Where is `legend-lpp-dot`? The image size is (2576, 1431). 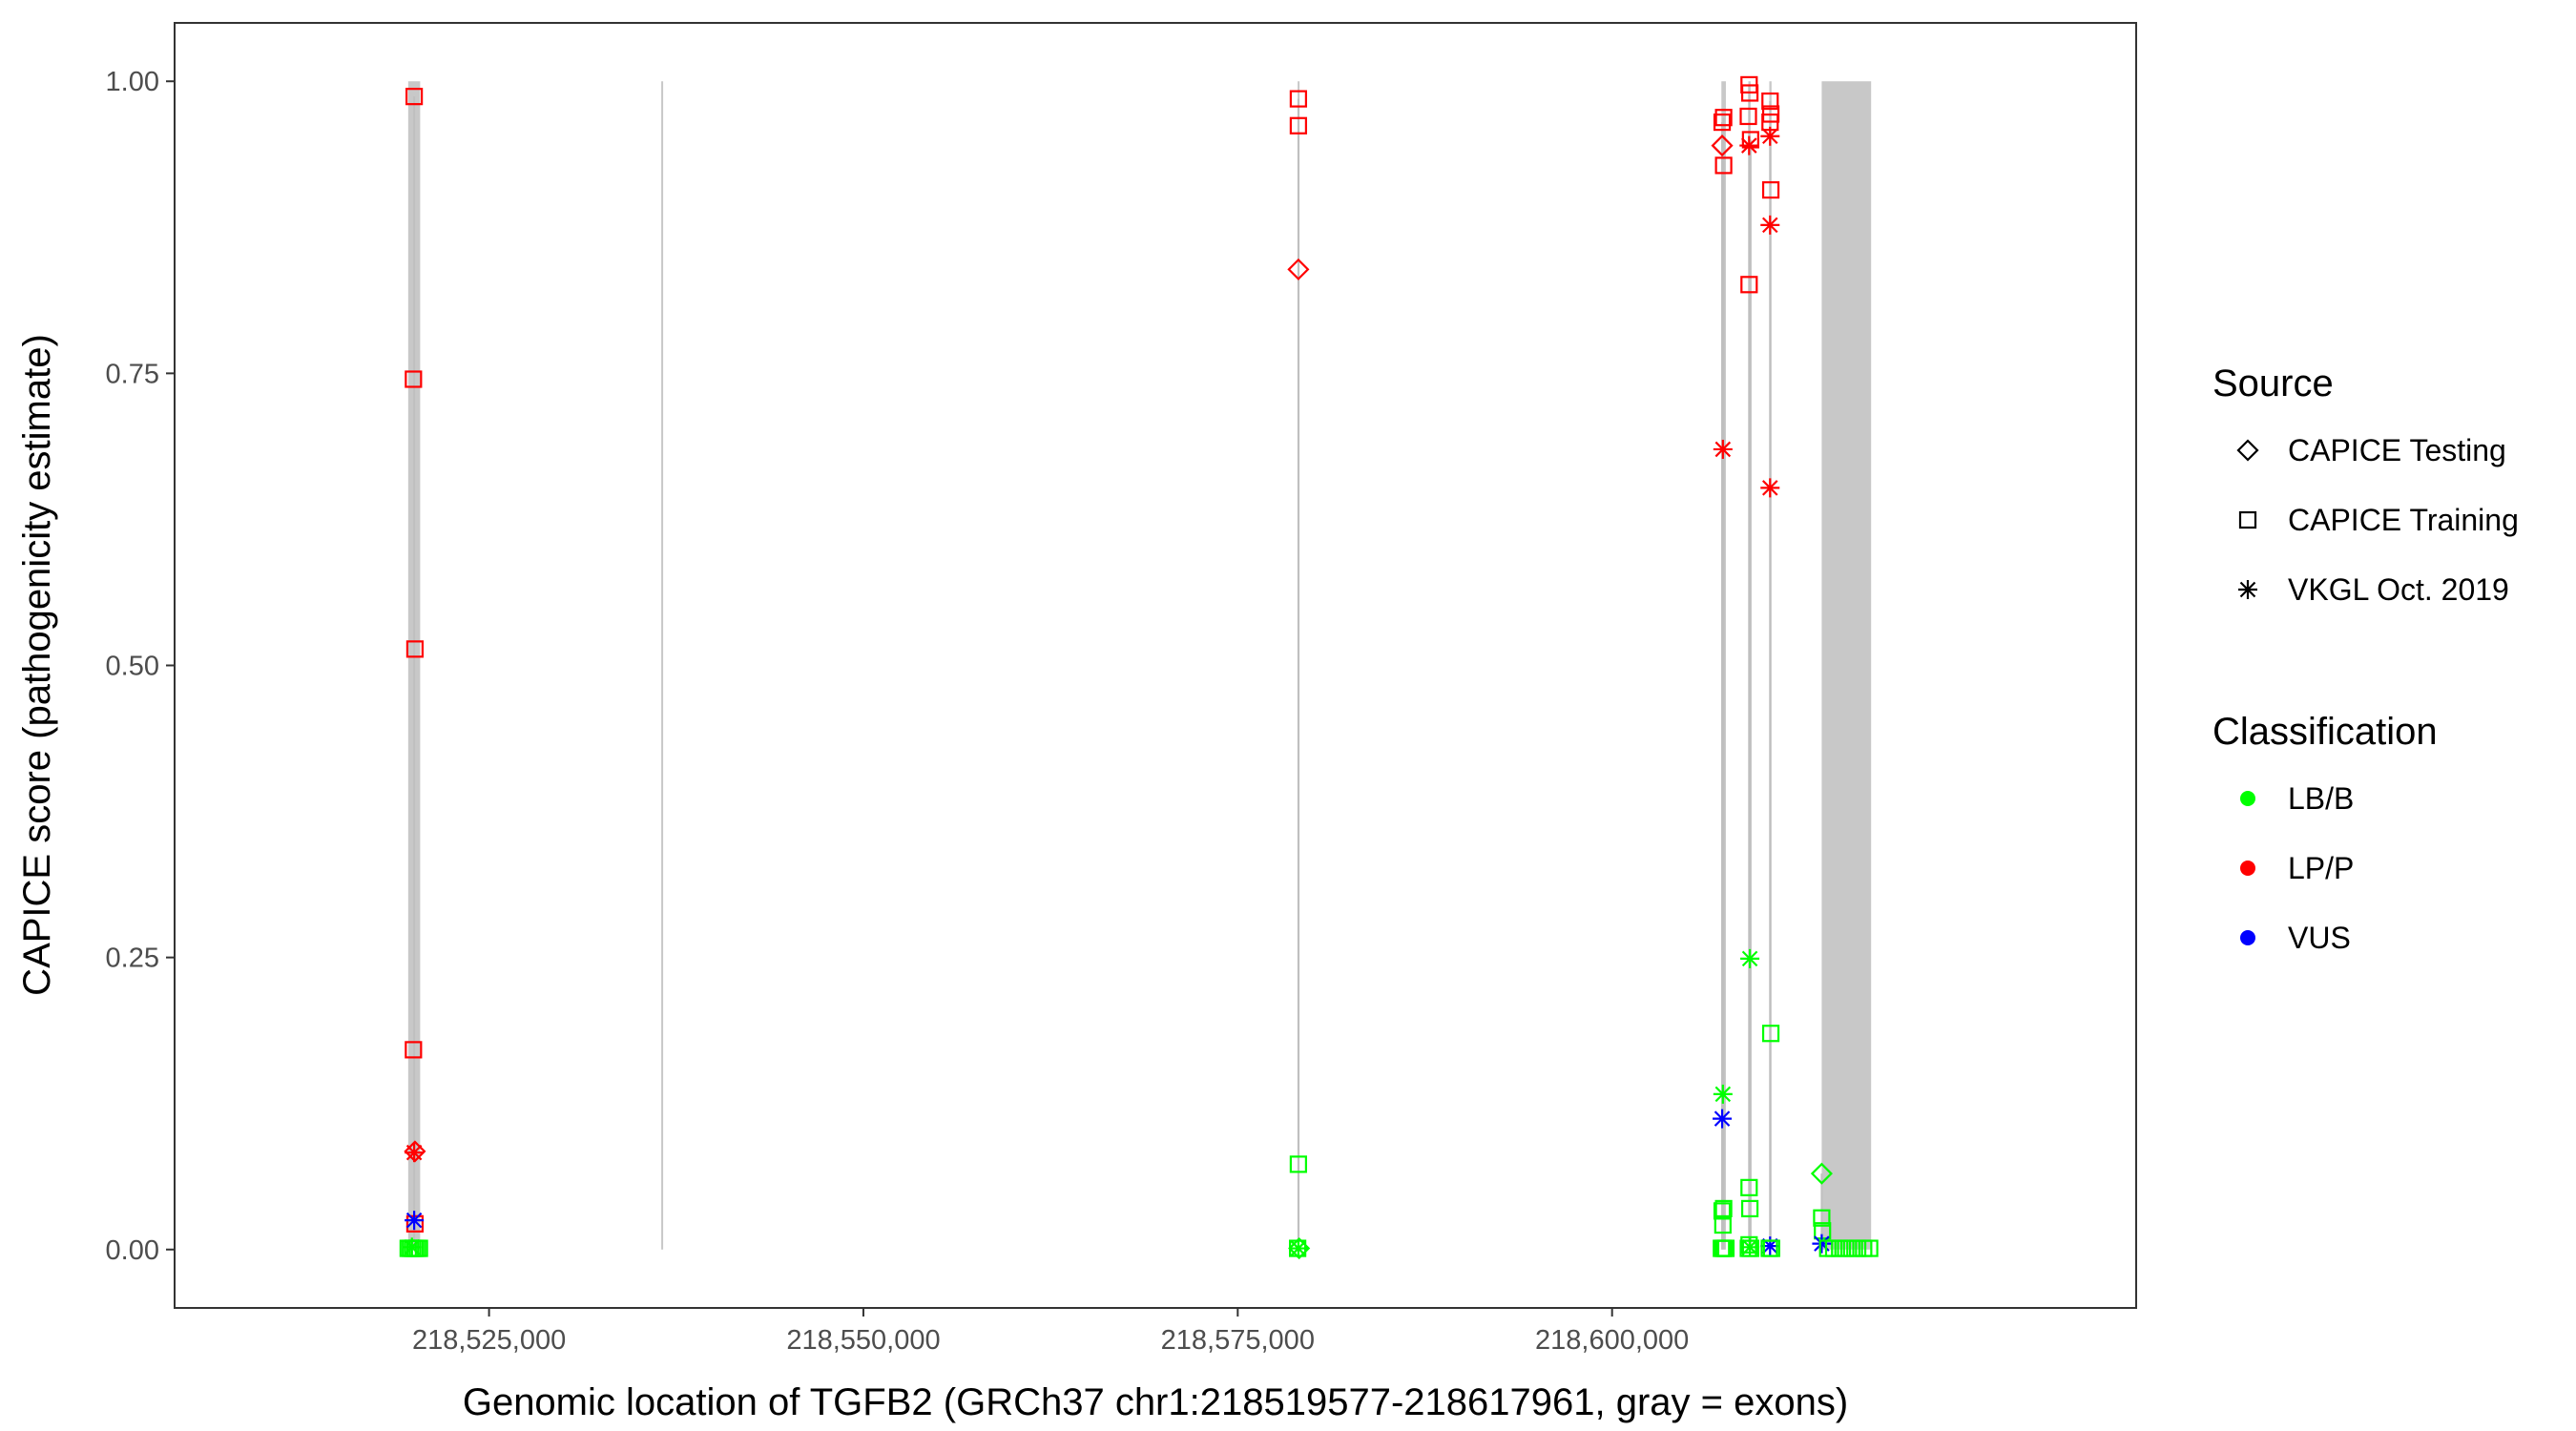
legend-lpp-dot is located at coordinates (2247, 868).